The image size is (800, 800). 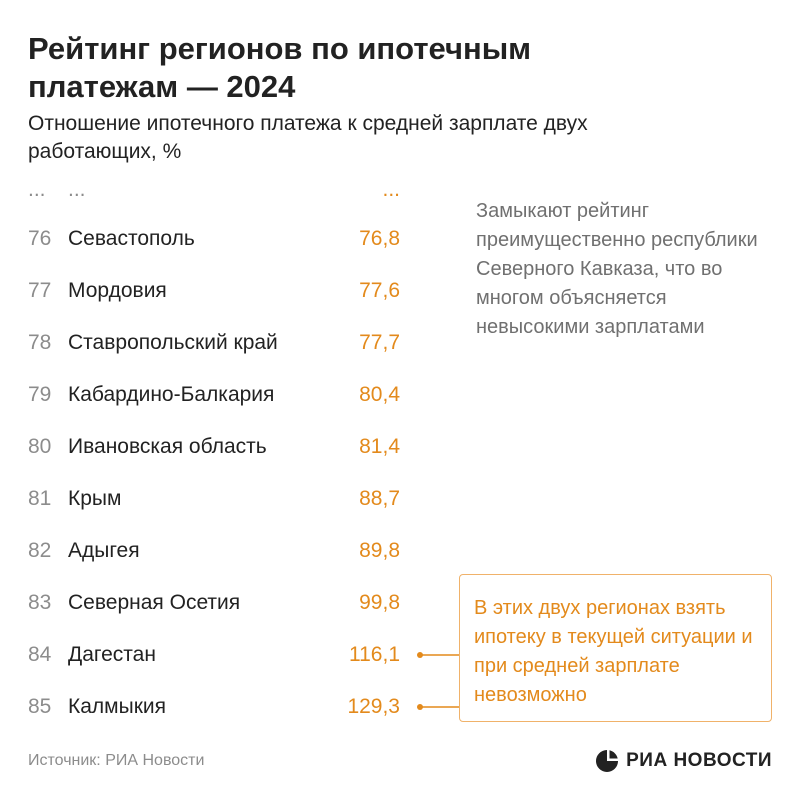 What do you see at coordinates (104, 550) in the screenshot?
I see `region-cell: Адыгея` at bounding box center [104, 550].